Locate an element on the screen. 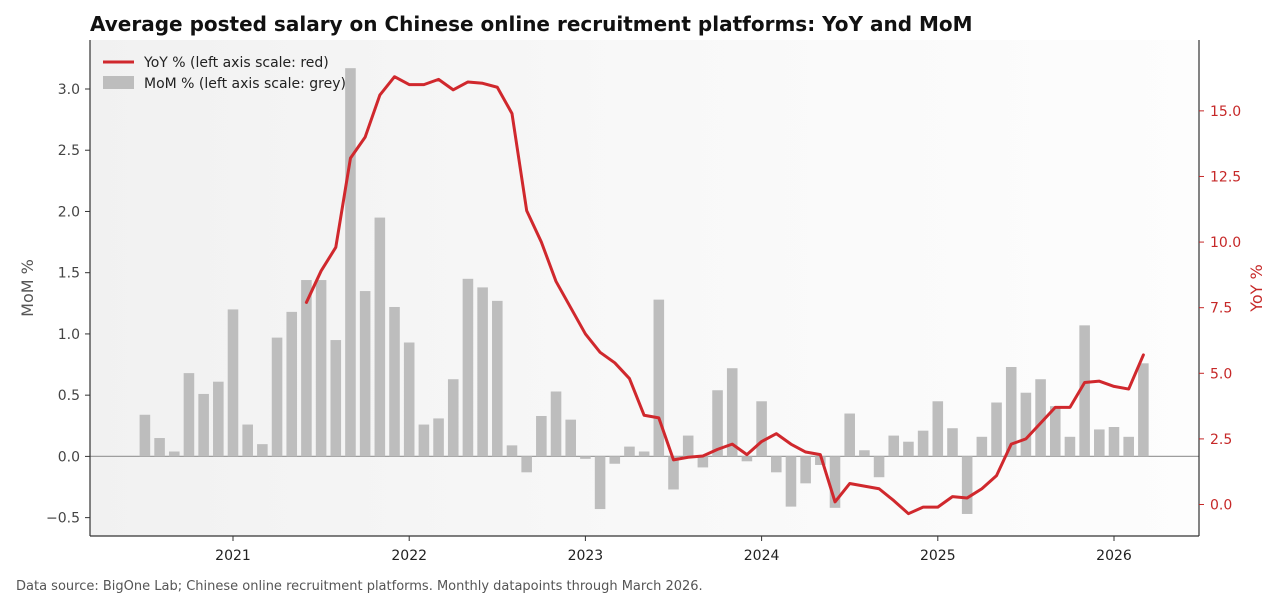 Image resolution: width=1284 pixels, height=608 pixels. right-tick-label: 10.0 is located at coordinates (1225, 243).